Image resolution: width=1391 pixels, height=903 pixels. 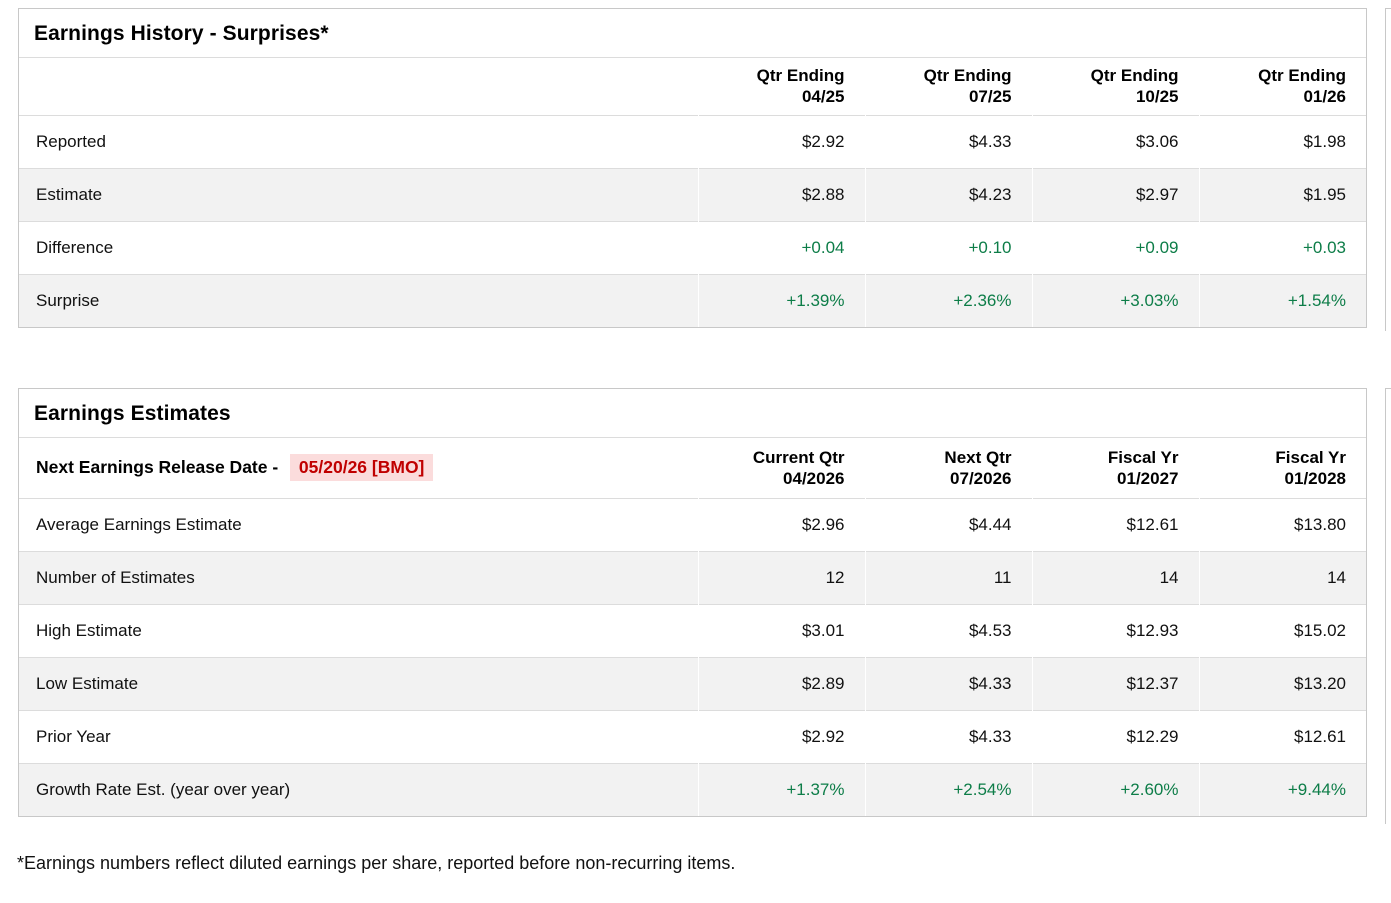 I want to click on column-header-line1: Current Qtr, so click(x=798, y=457).